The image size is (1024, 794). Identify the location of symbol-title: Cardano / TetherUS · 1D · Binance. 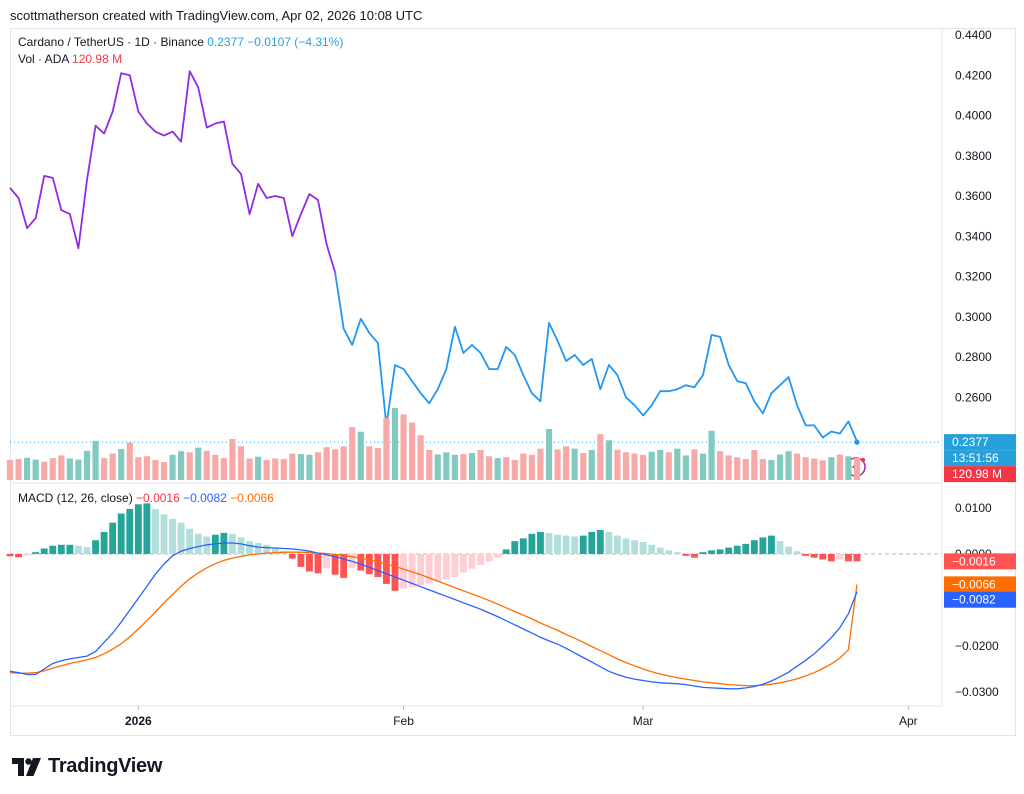
(111, 42).